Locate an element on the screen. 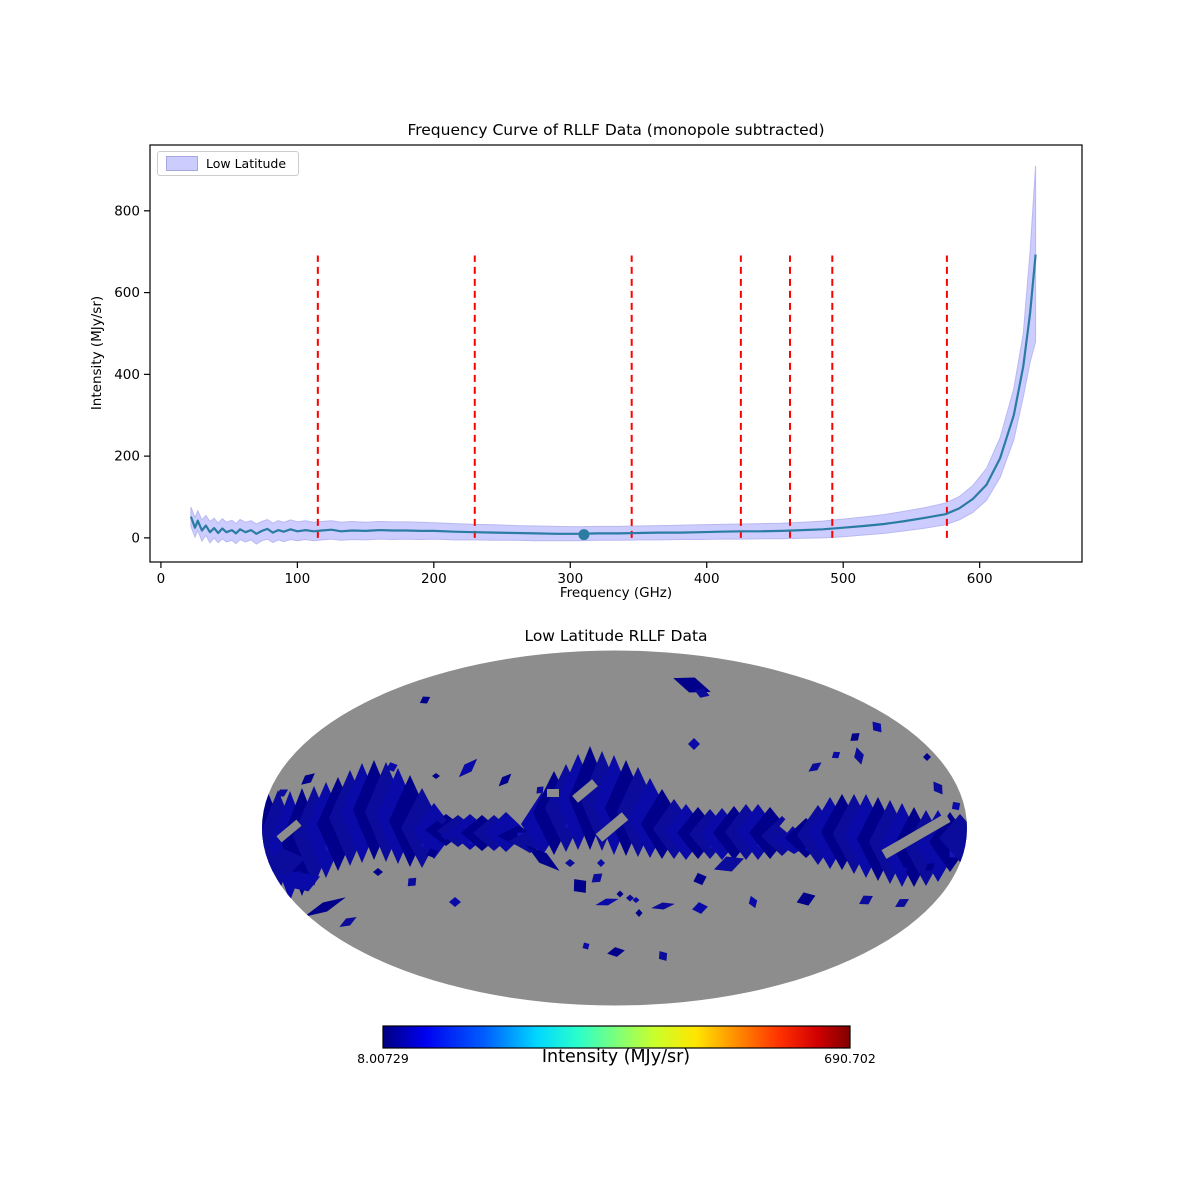 This screenshot has width=1200, height=1200. top-chart-xlabel: Frequency (GHz) is located at coordinates (616, 593).